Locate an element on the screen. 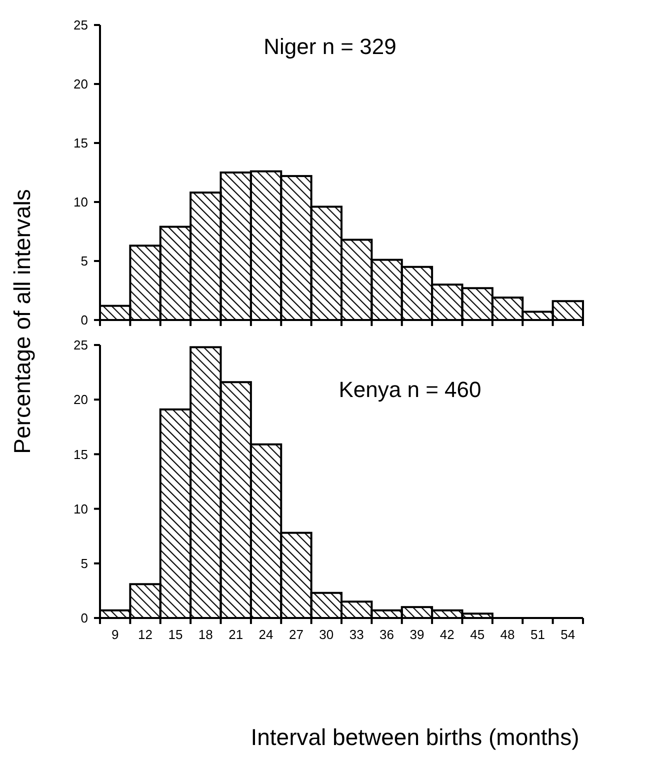 This screenshot has width=651, height=761. x-tick-label: 18 is located at coordinates (205, 634).